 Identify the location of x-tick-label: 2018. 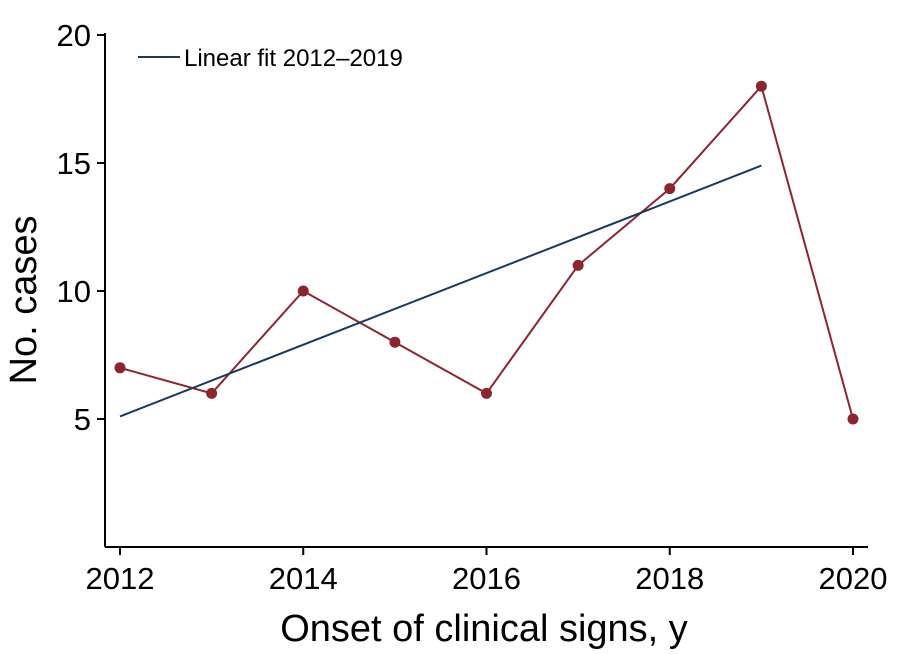
(669, 578).